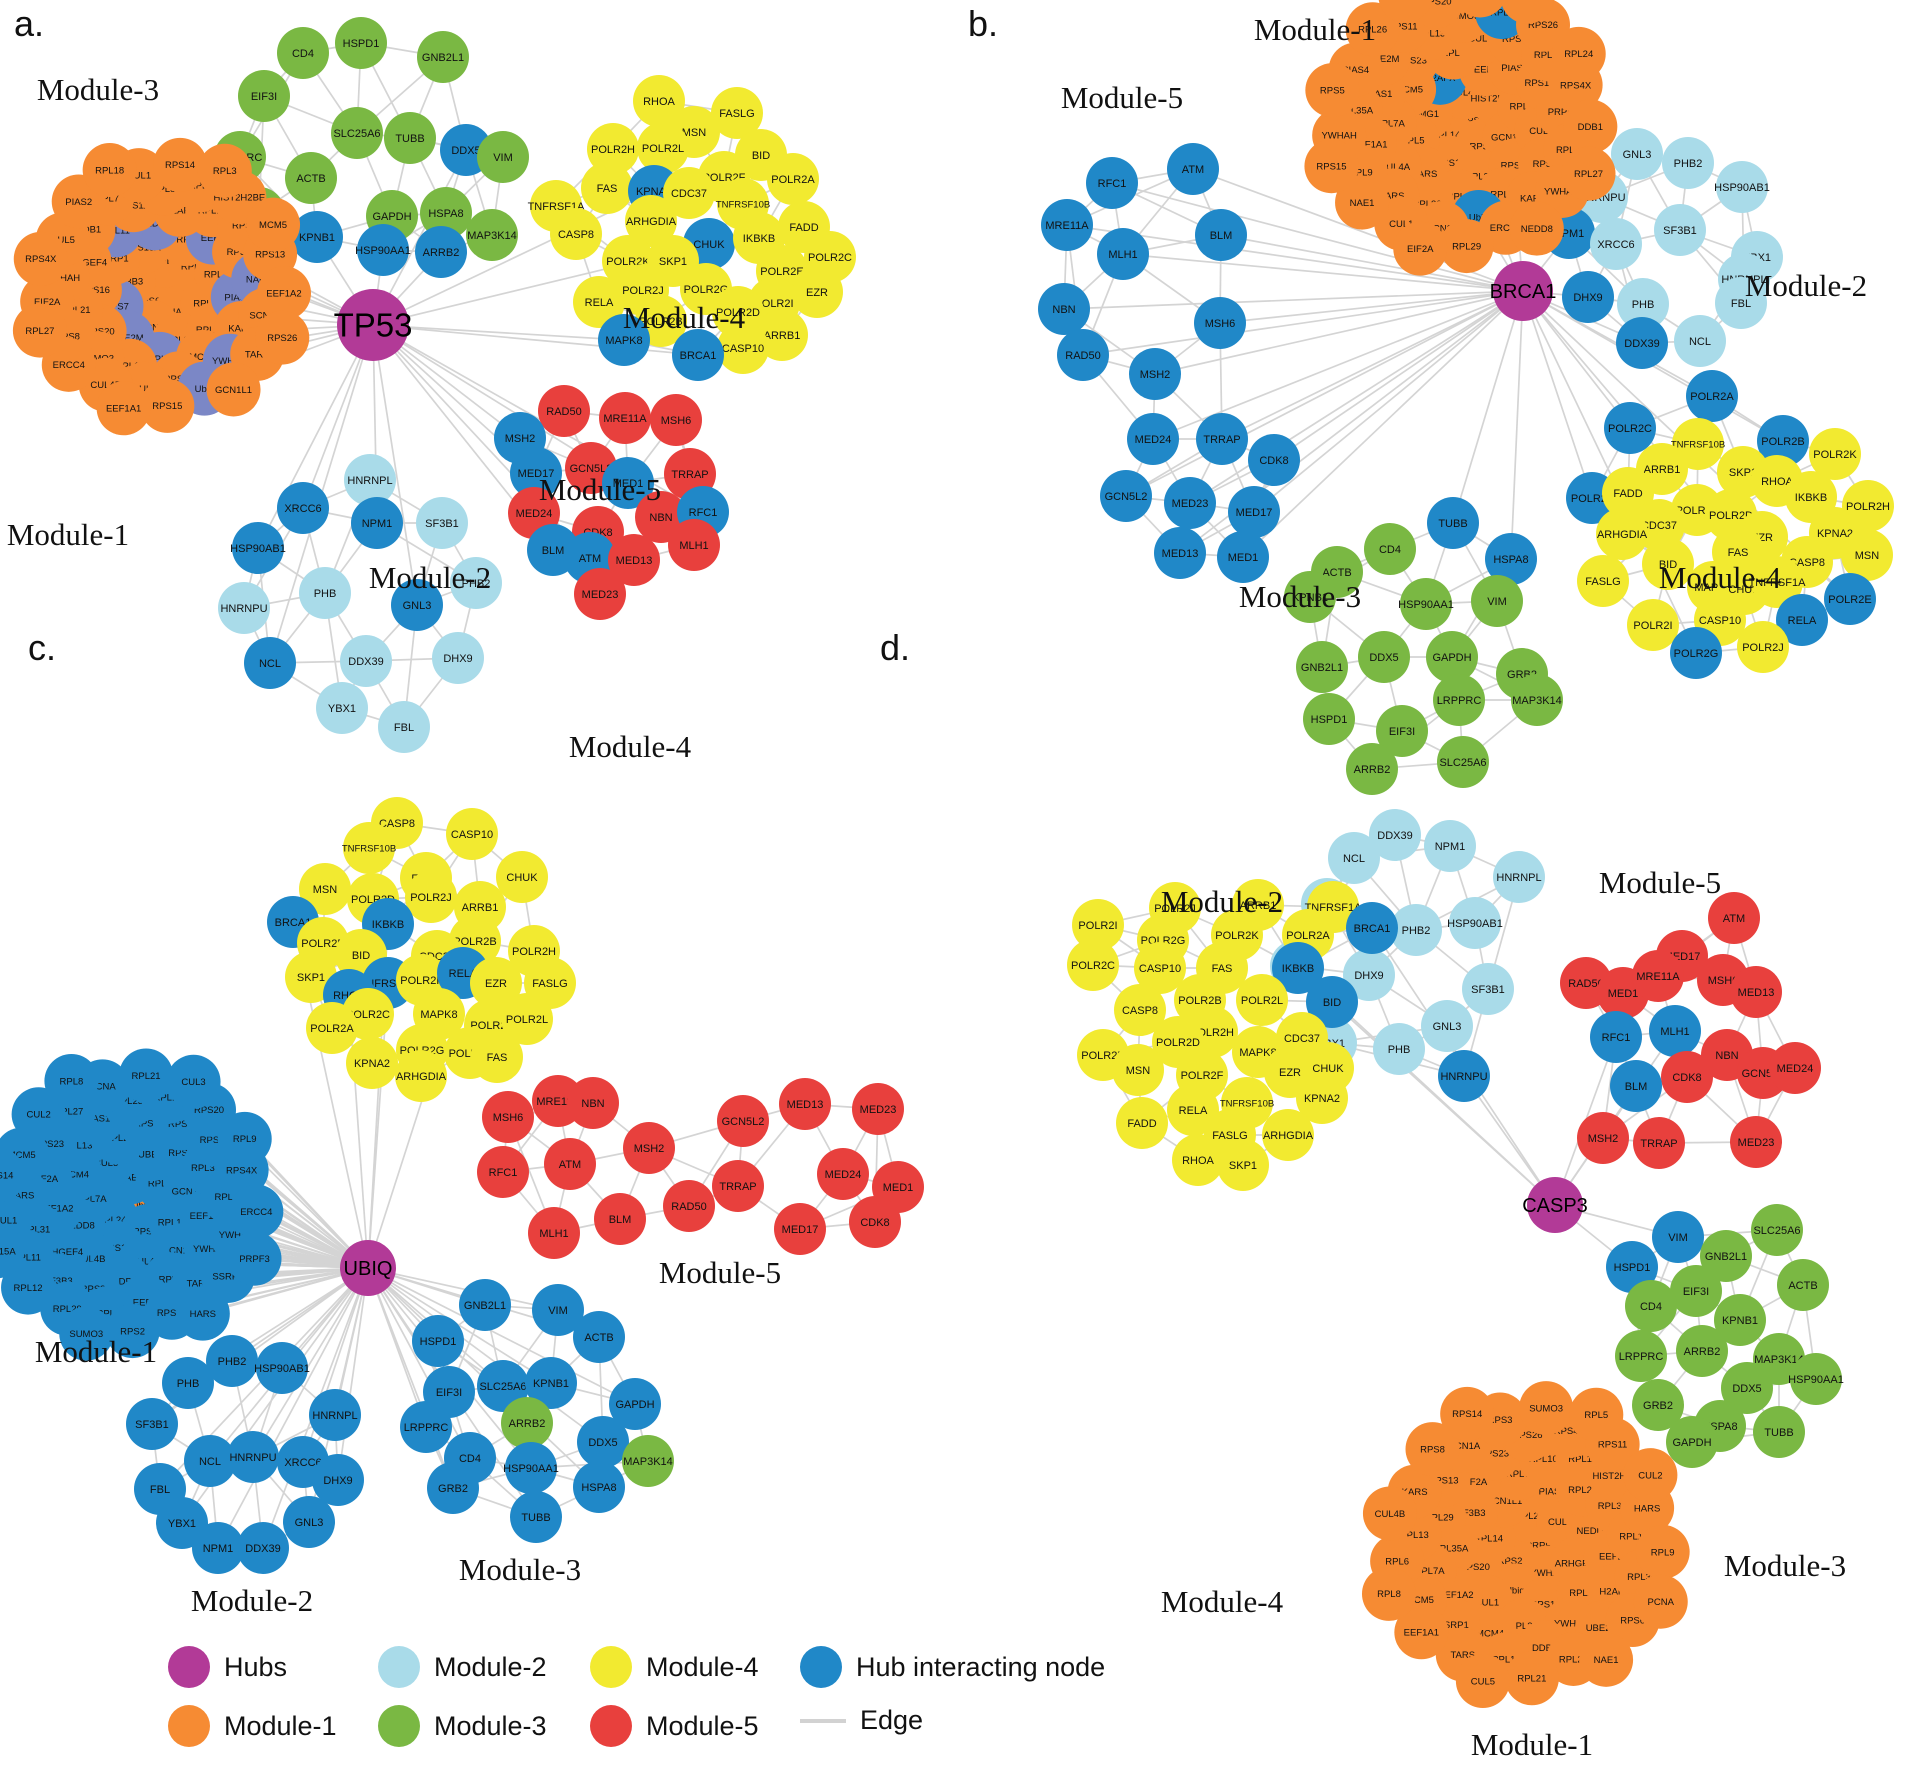  I want to click on node-POLR2E: POLR2E, so click(1850, 599).